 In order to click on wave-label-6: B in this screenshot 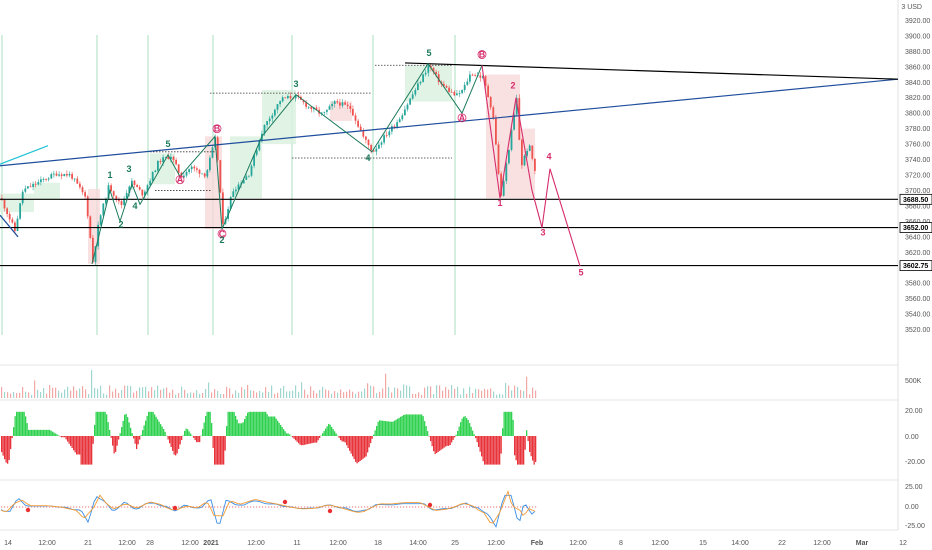, I will do `click(217, 129)`.